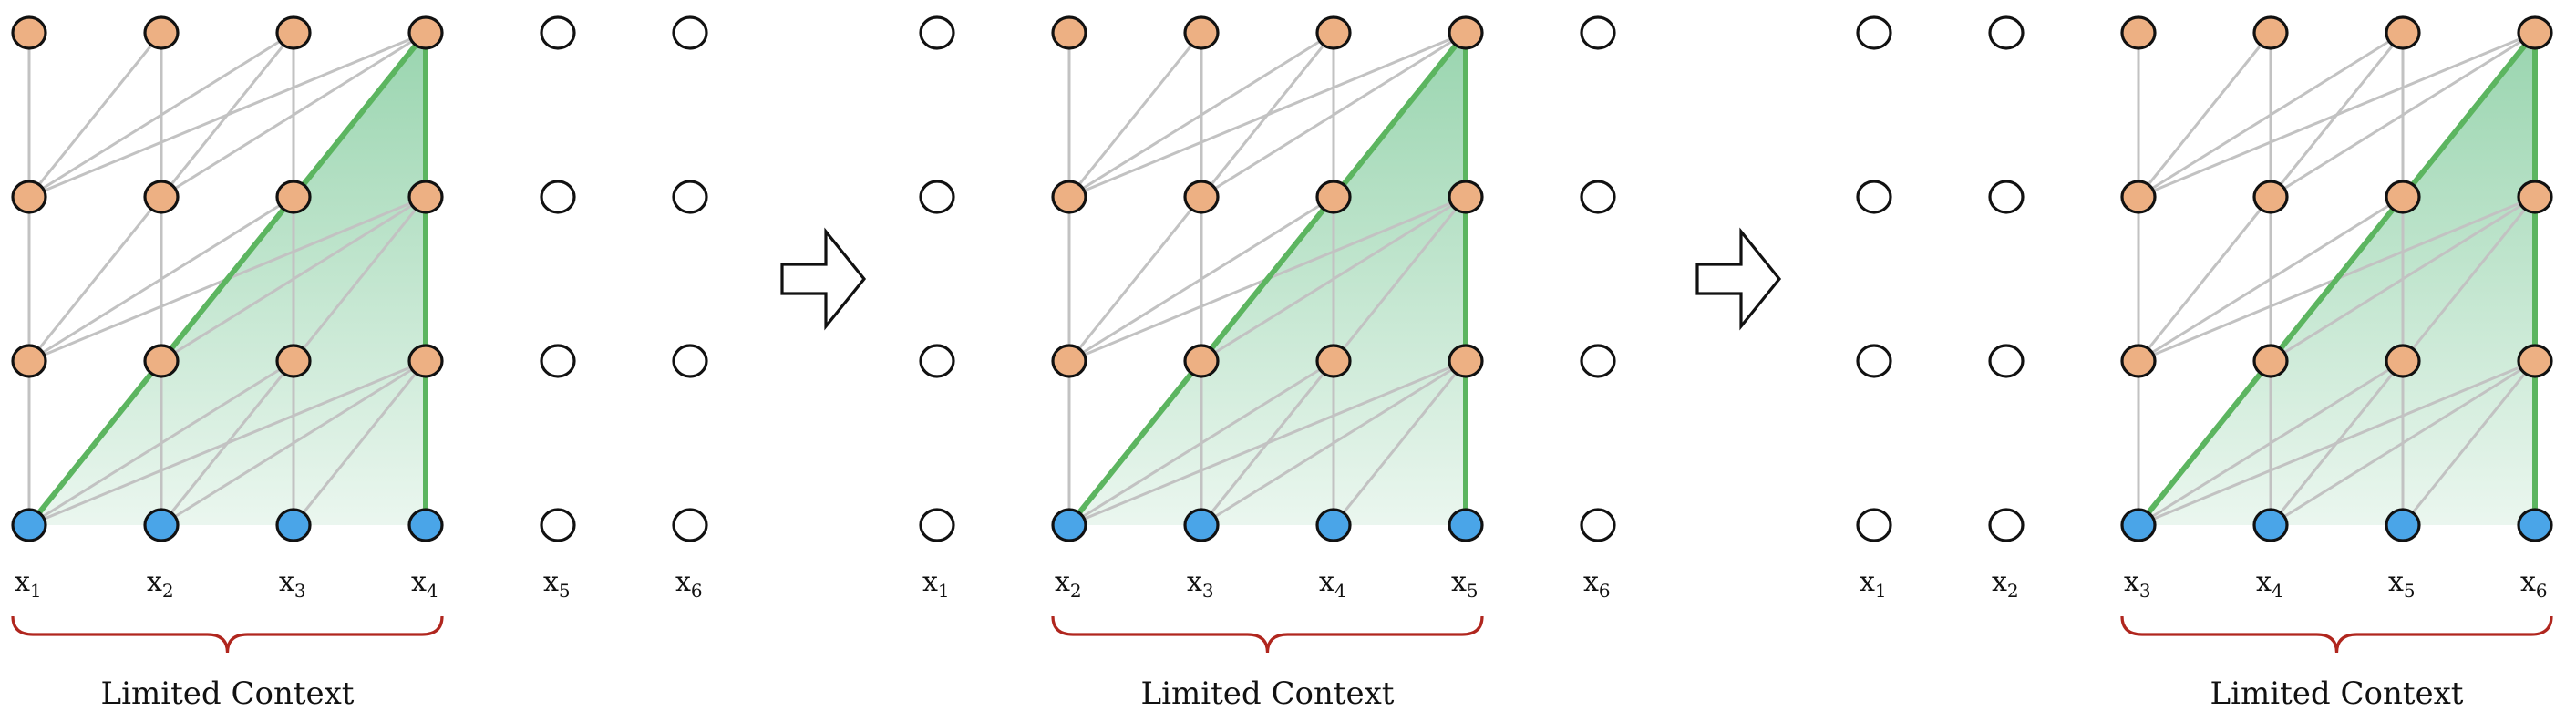 This screenshot has height=722, width=2576. I want to click on receptive-field-diagonal, so click(227, 279).